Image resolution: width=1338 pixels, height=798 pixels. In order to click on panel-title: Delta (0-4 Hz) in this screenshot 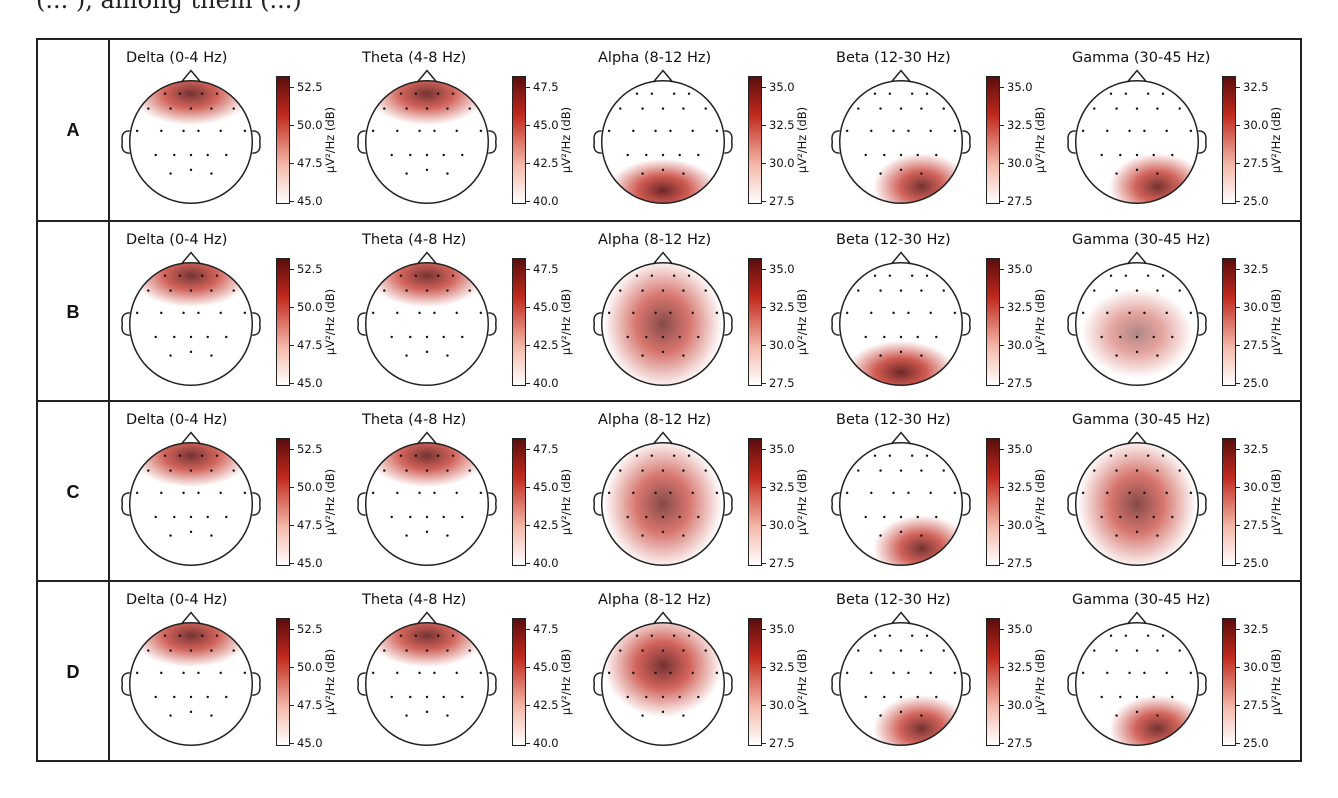, I will do `click(177, 420)`.